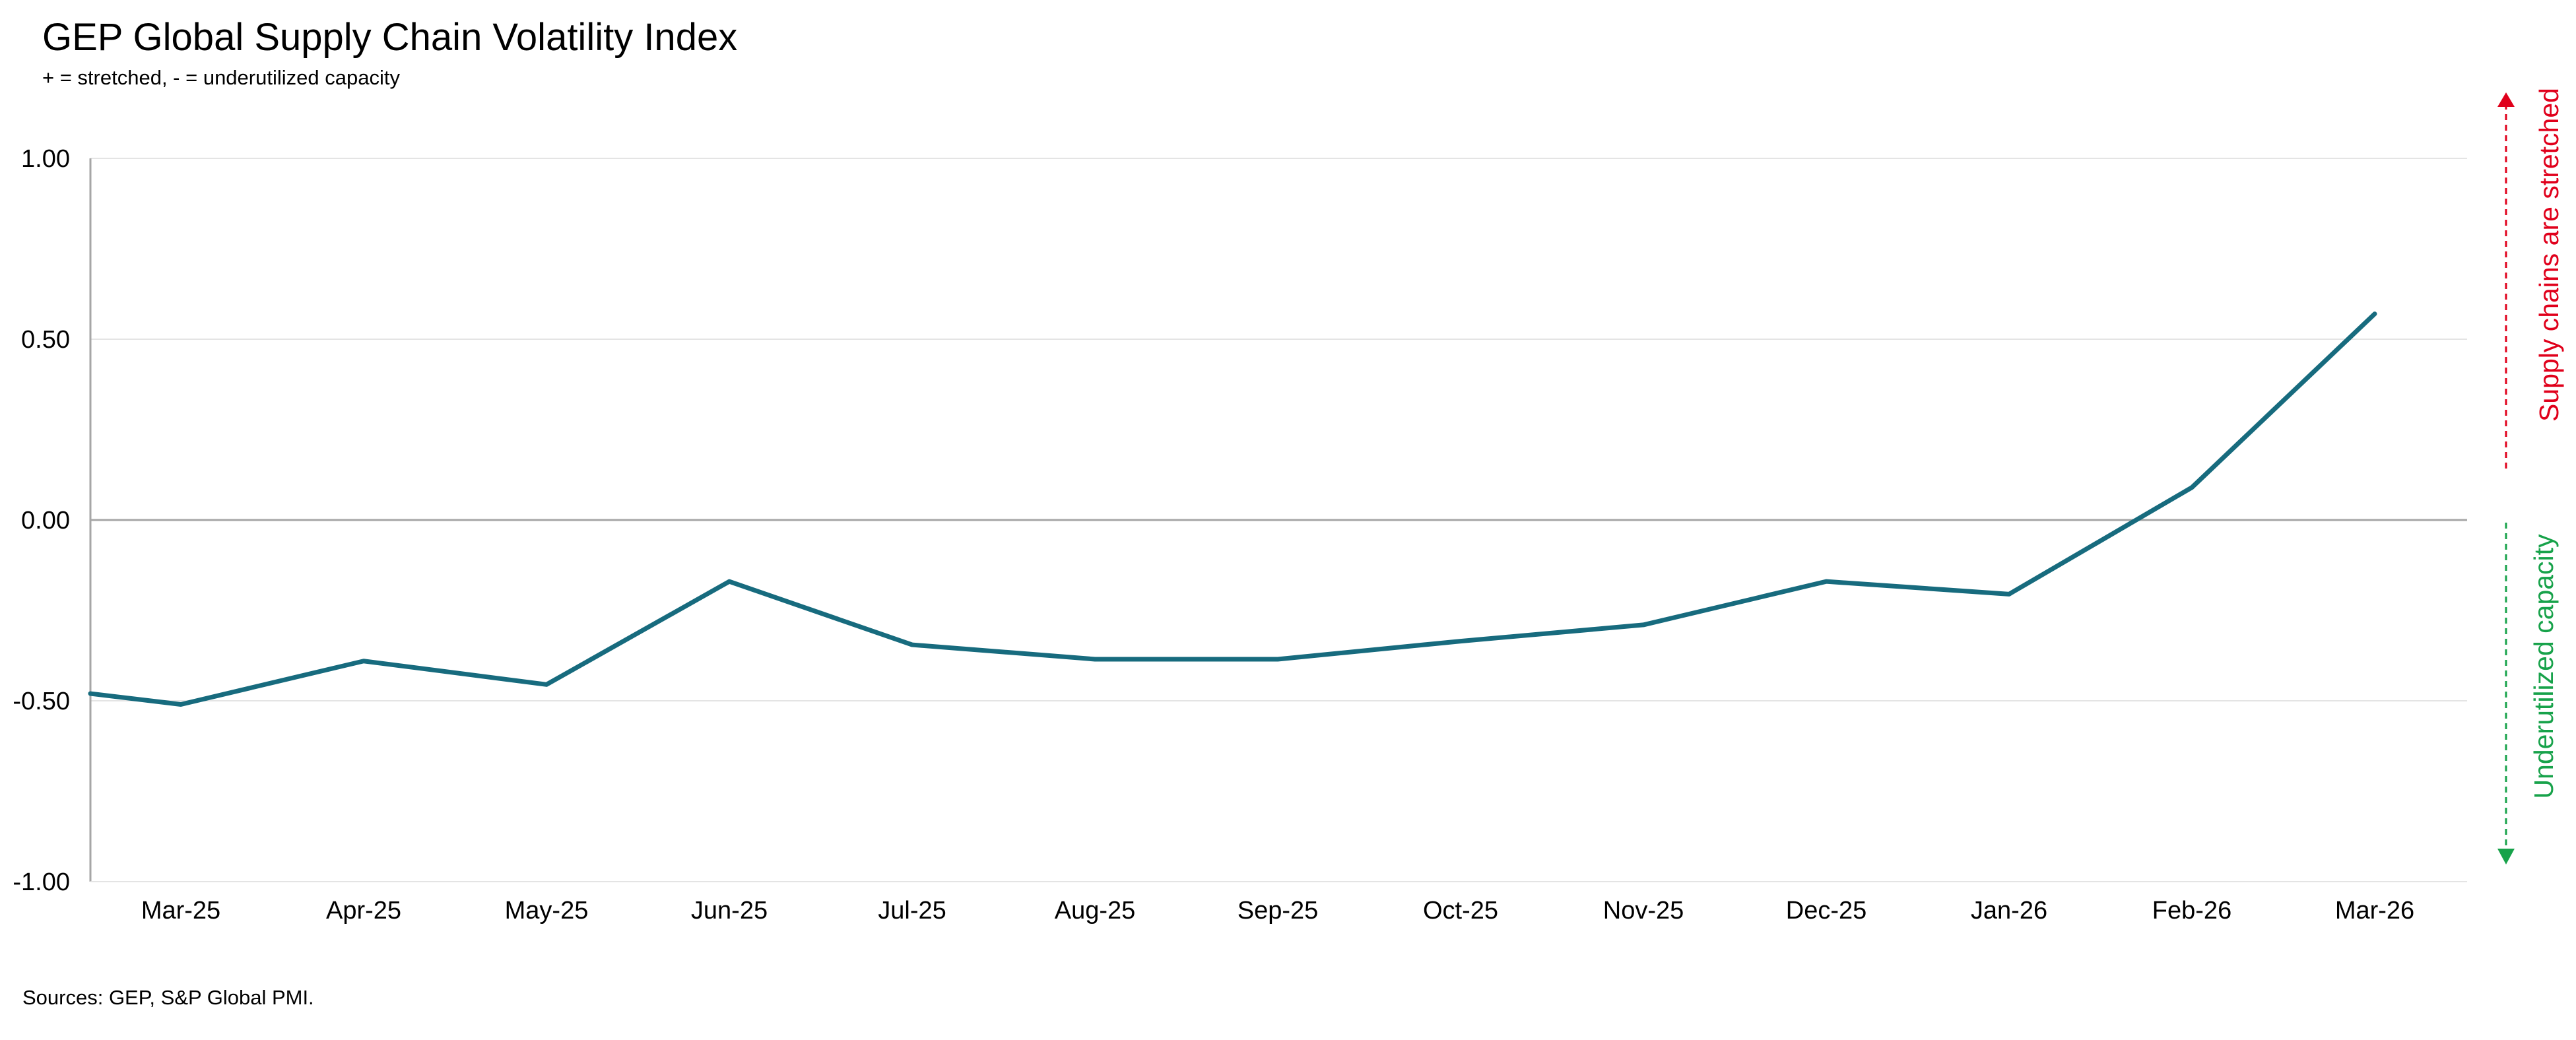  I want to click on y-tick-label: -1.00, so click(41, 882).